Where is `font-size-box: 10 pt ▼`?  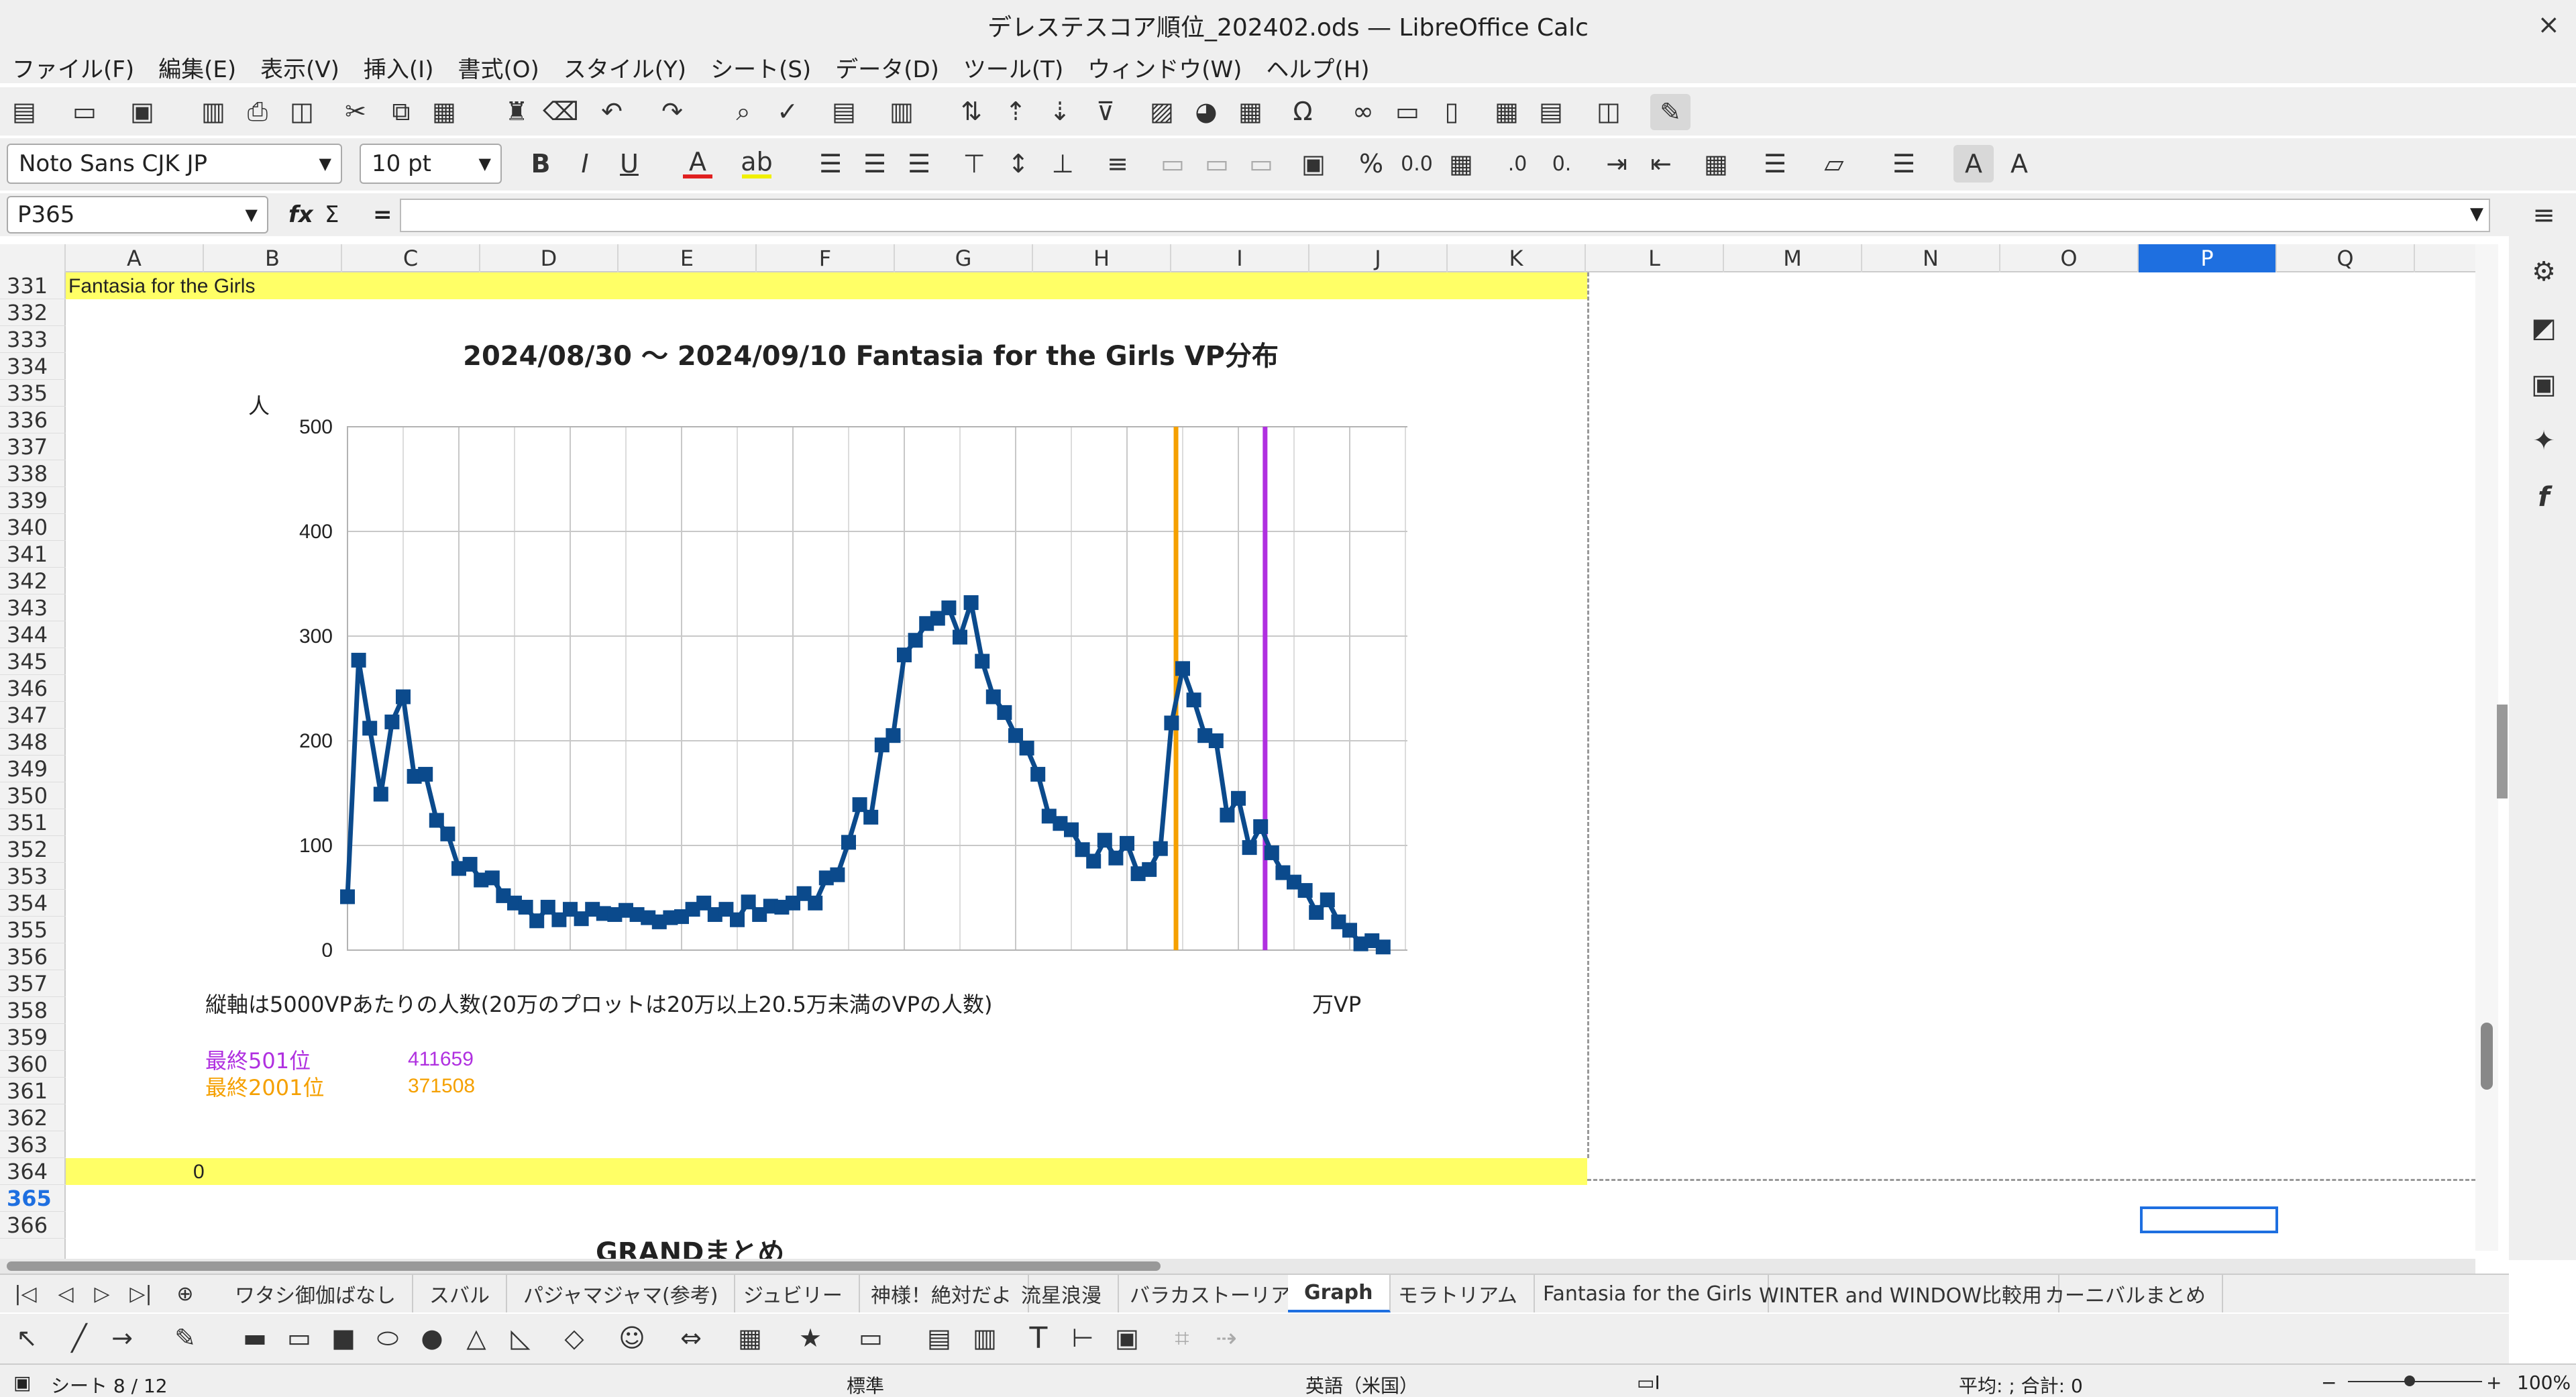 font-size-box: 10 pt ▼ is located at coordinates (431, 164).